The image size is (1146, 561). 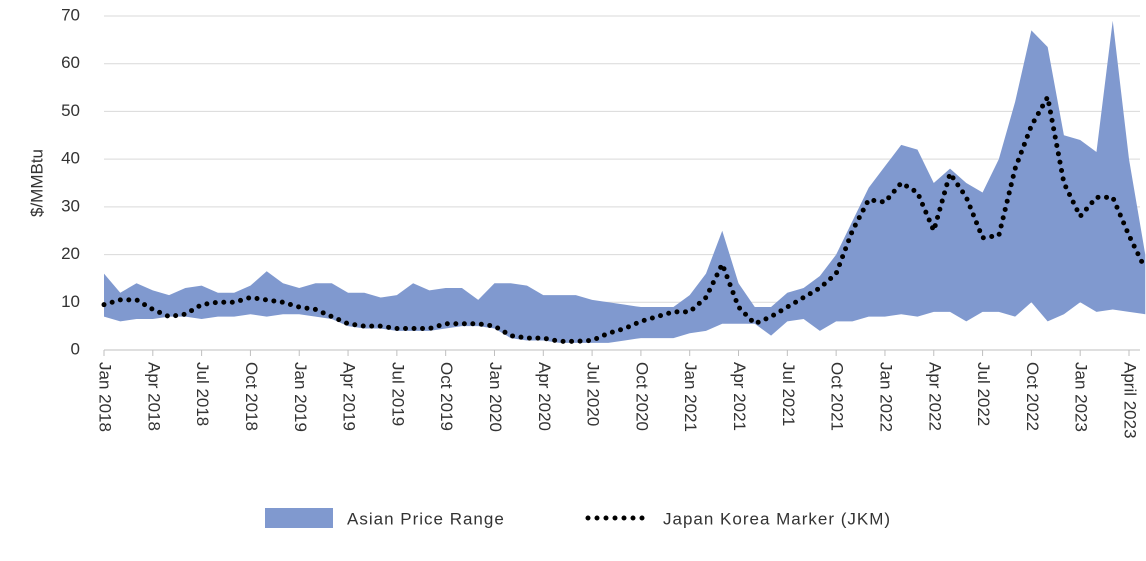 I want to click on x-tick-label: Apr 2021, so click(x=739, y=396).